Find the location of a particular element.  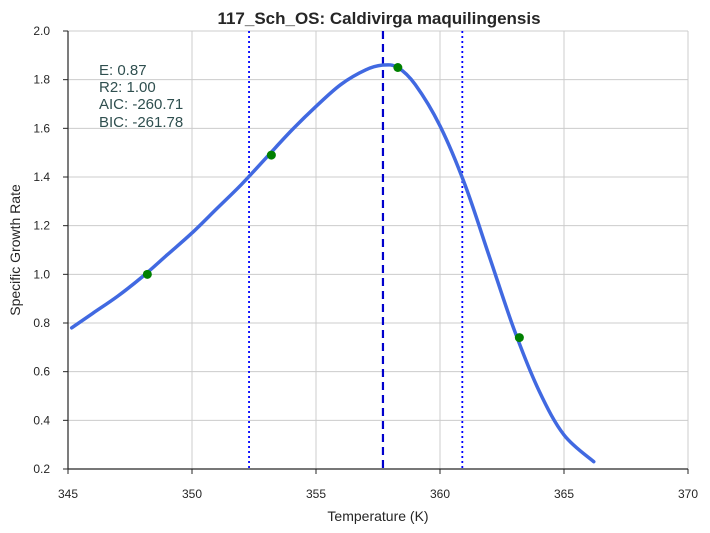

y-tick-label: 0.6 is located at coordinates (41, 372).